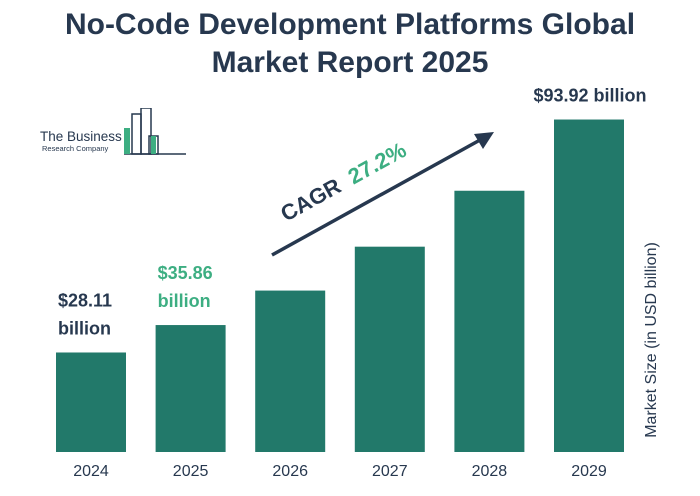 The image size is (700, 496). What do you see at coordinates (490, 471) in the screenshot?
I see `x-tick-label: 2028` at bounding box center [490, 471].